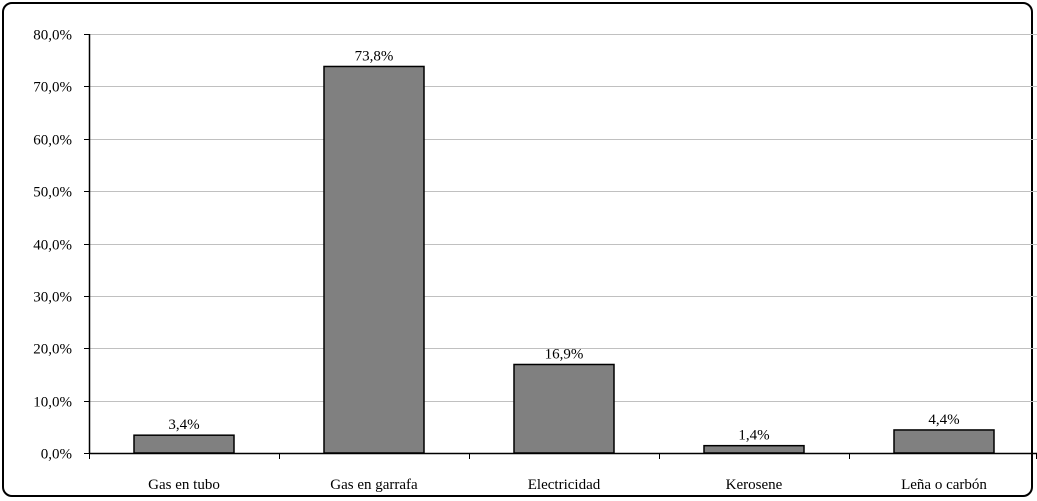  Describe the element at coordinates (944, 485) in the screenshot. I see `x-tick-label: Leña o carbón` at that location.